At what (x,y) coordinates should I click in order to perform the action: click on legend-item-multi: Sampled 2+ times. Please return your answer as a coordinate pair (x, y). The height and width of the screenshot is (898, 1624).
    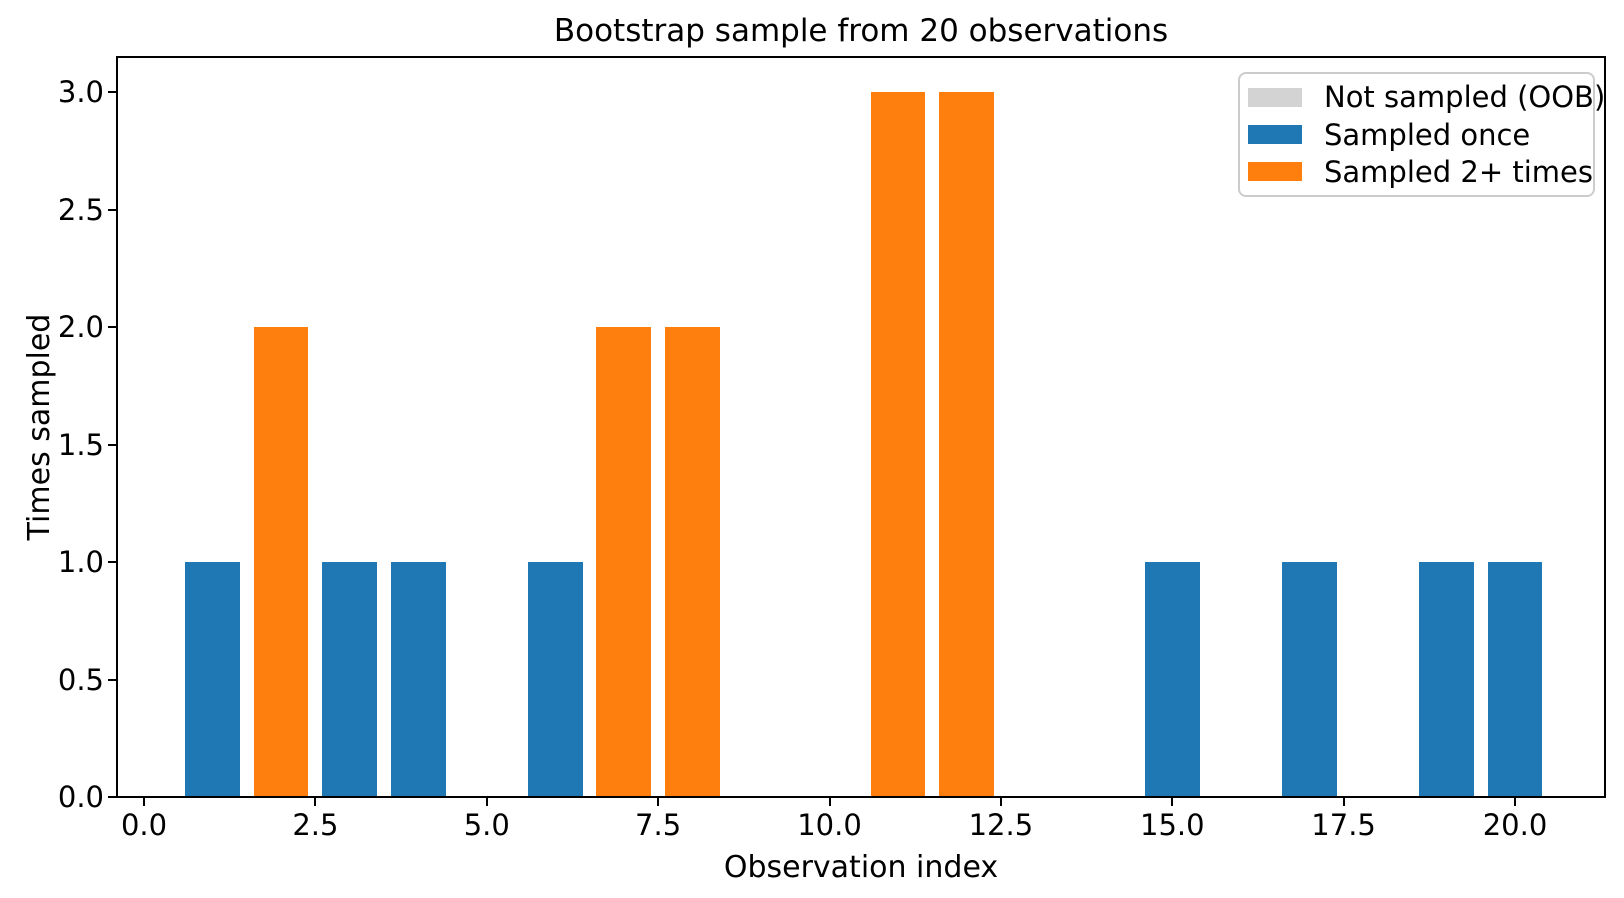
    Looking at the image, I should click on (1420, 172).